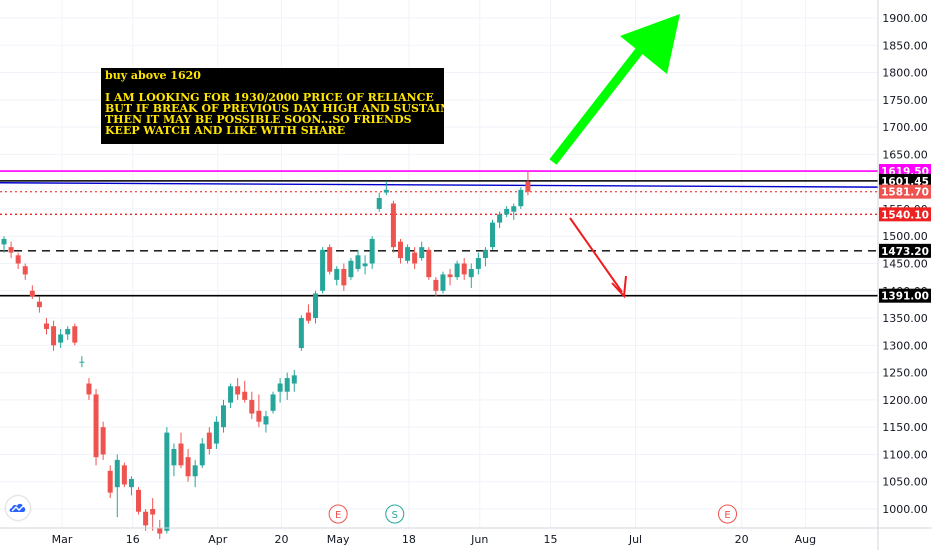  What do you see at coordinates (153, 75) in the screenshot?
I see `annotation-line: buy above 1620` at bounding box center [153, 75].